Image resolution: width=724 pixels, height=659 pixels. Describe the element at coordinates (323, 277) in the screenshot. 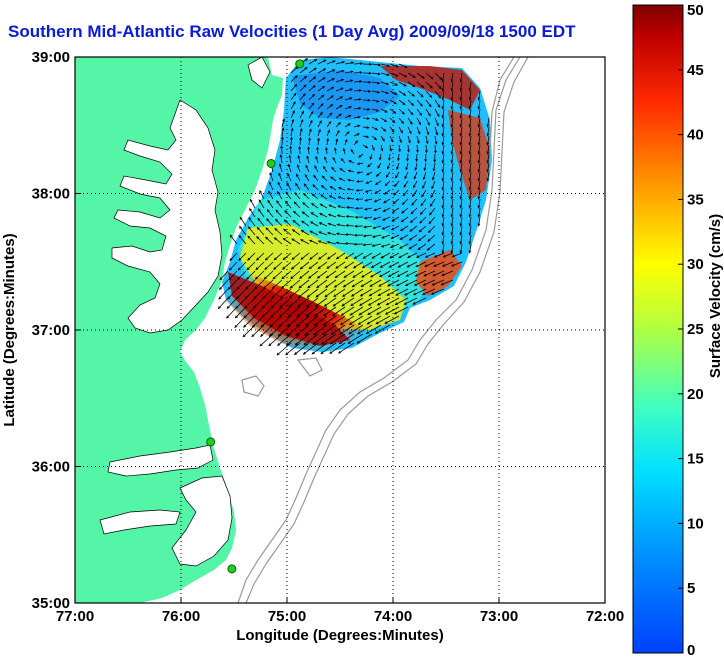

I see `velocity-yellow-zone` at that location.